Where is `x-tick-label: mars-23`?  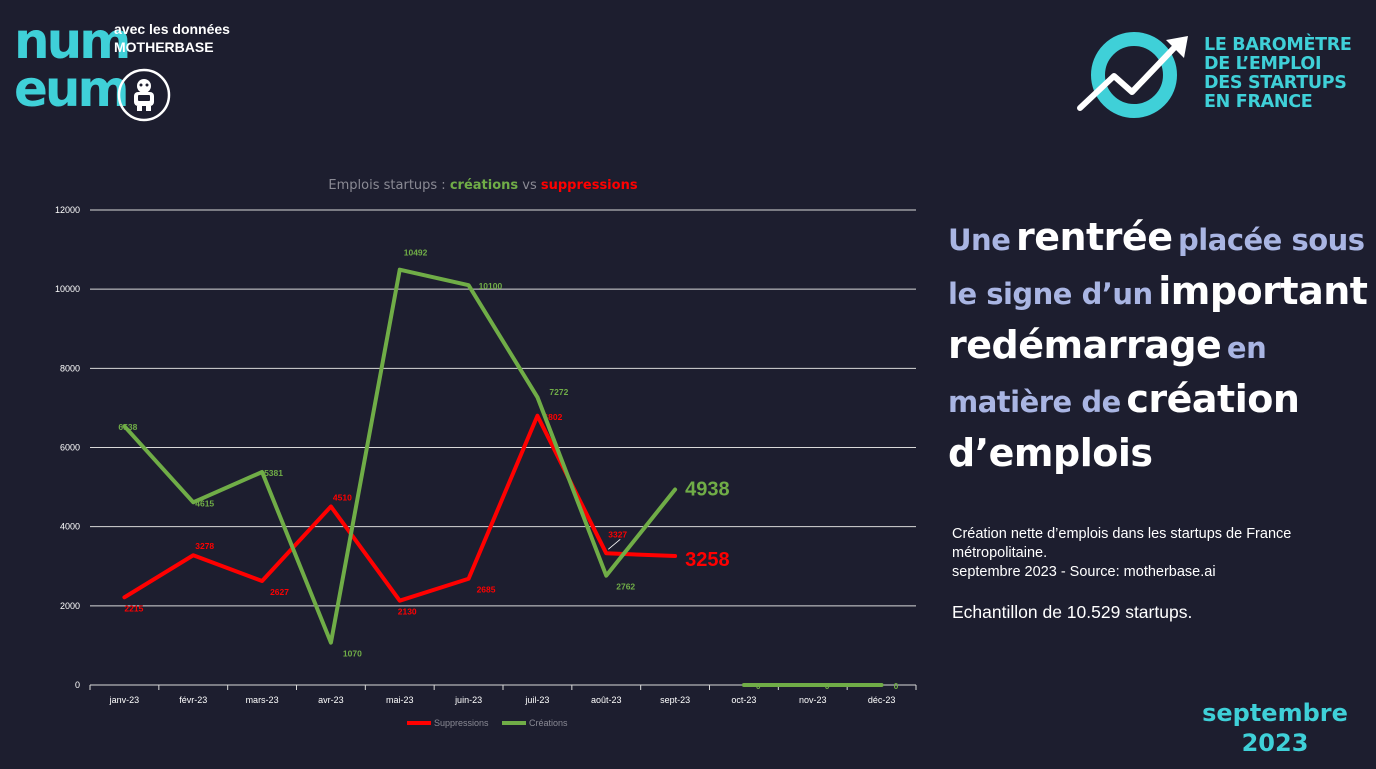 x-tick-label: mars-23 is located at coordinates (262, 700).